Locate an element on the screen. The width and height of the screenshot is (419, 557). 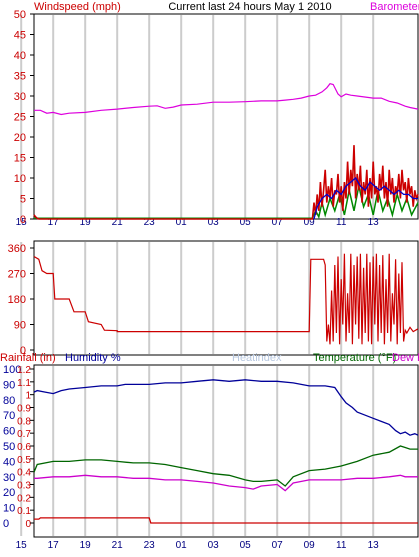
rain-tick-label: 0.1 is located at coordinates (24, 511).